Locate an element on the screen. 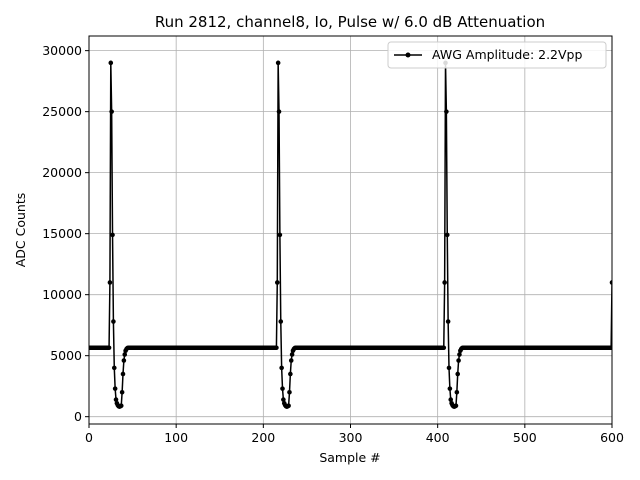  y-axis-label: ADC Counts is located at coordinates (20, 230).